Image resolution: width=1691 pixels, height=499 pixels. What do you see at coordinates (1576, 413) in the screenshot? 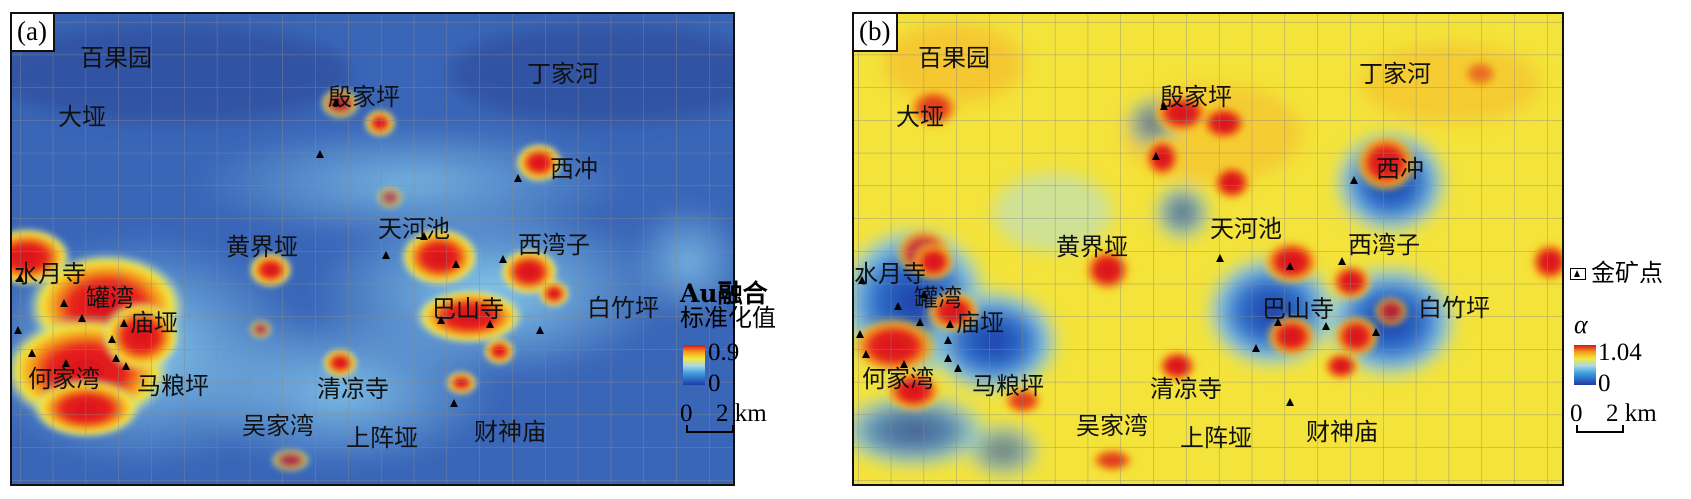
I see `scale-b-zero: 0` at bounding box center [1576, 413].